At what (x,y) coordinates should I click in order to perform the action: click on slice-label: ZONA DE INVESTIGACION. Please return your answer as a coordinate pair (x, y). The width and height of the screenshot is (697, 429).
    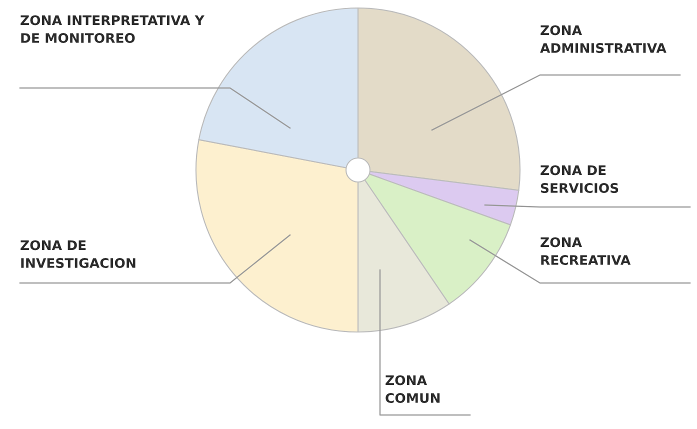
    Looking at the image, I should click on (78, 254).